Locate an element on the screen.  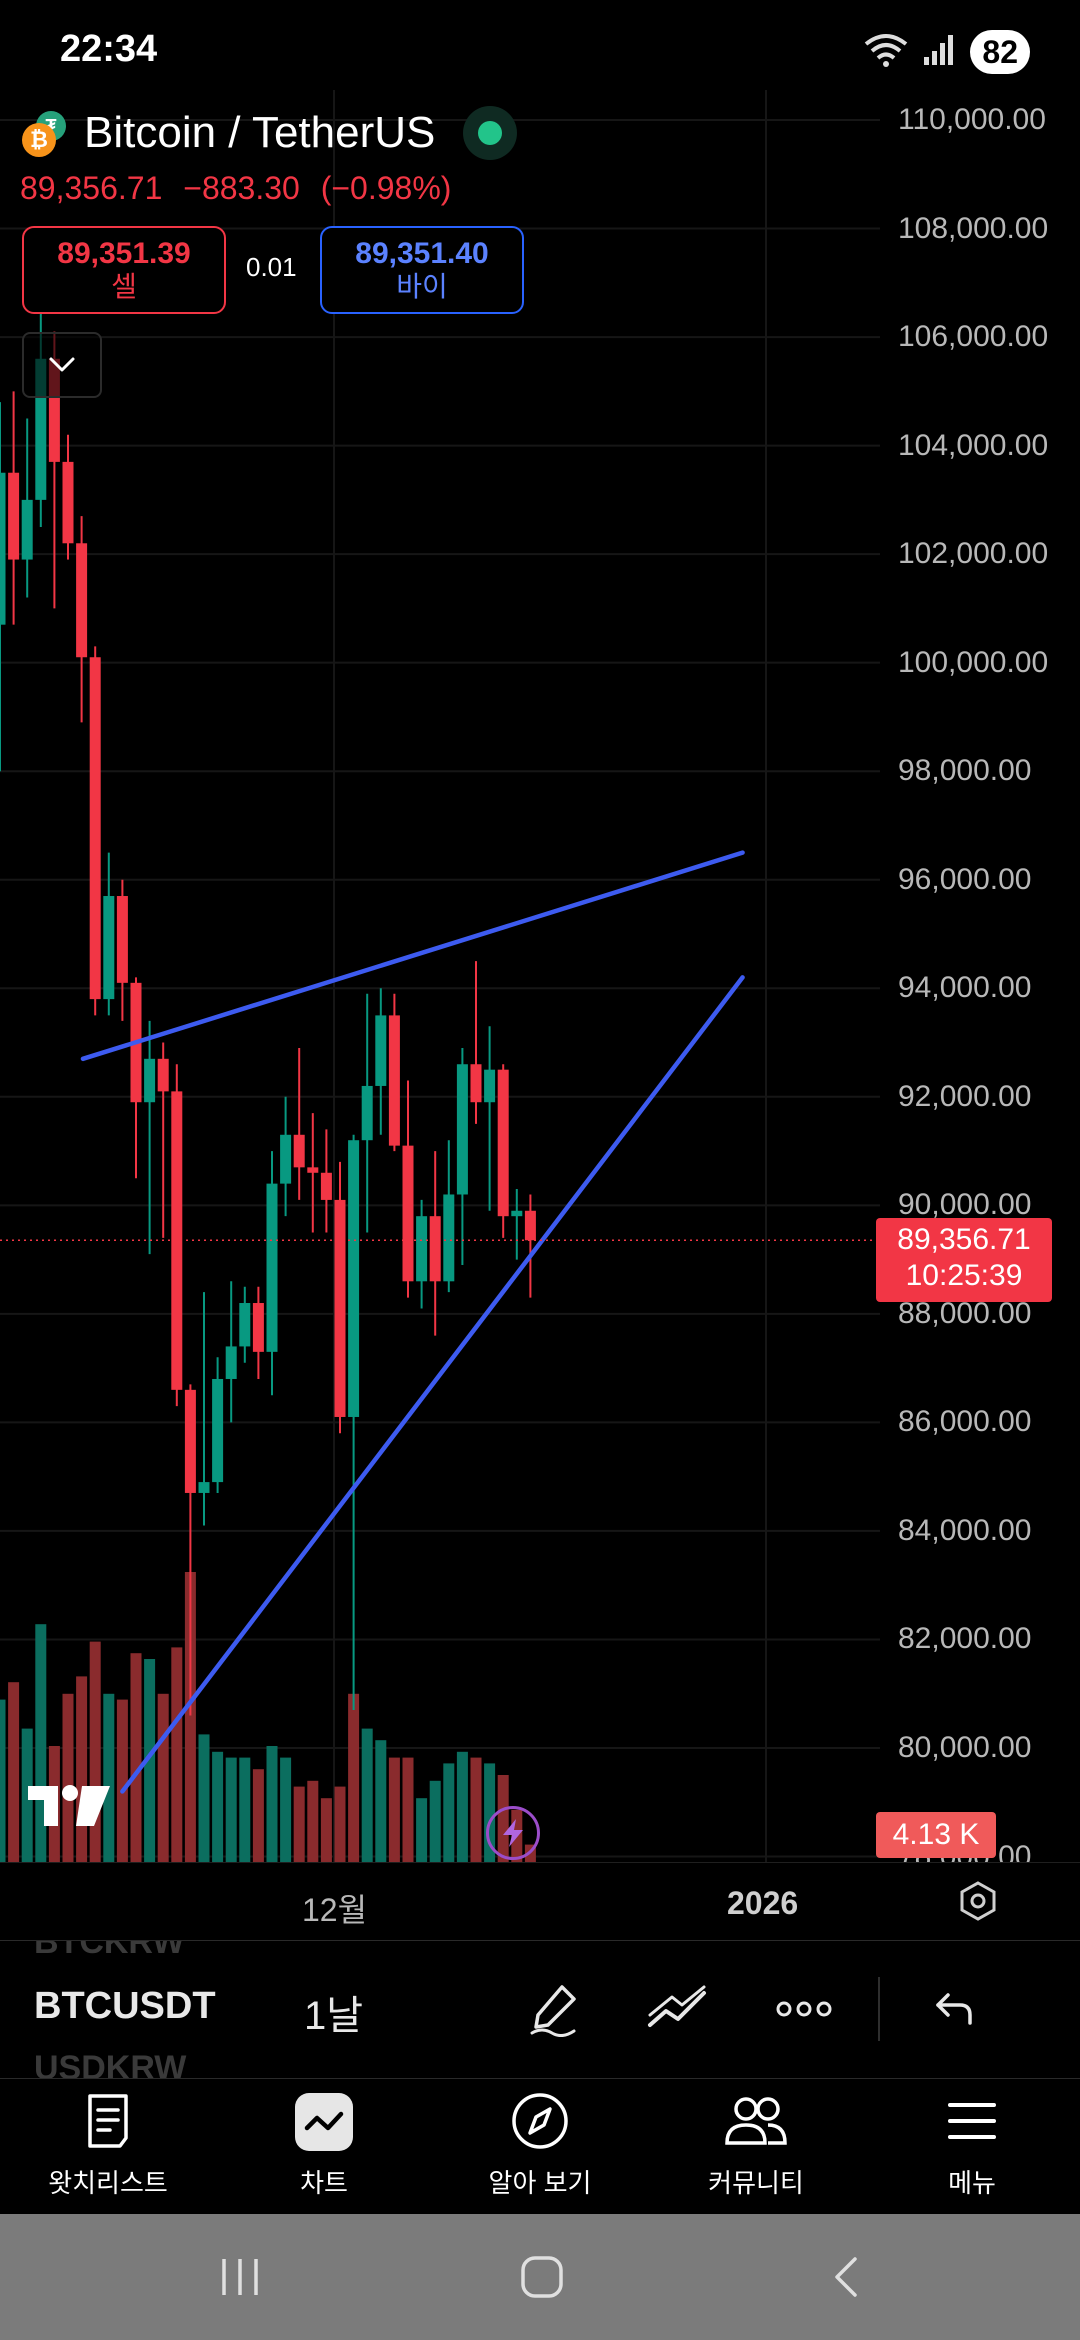
interval-selector: 1날 is located at coordinates (334, 2016).